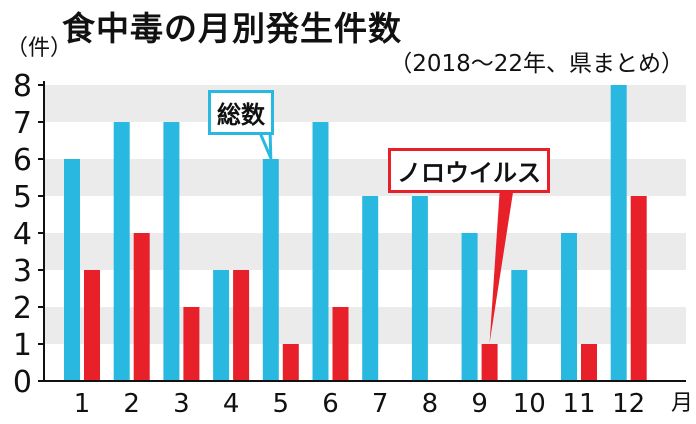  I want to click on x-tick-label: 12, so click(628, 404).